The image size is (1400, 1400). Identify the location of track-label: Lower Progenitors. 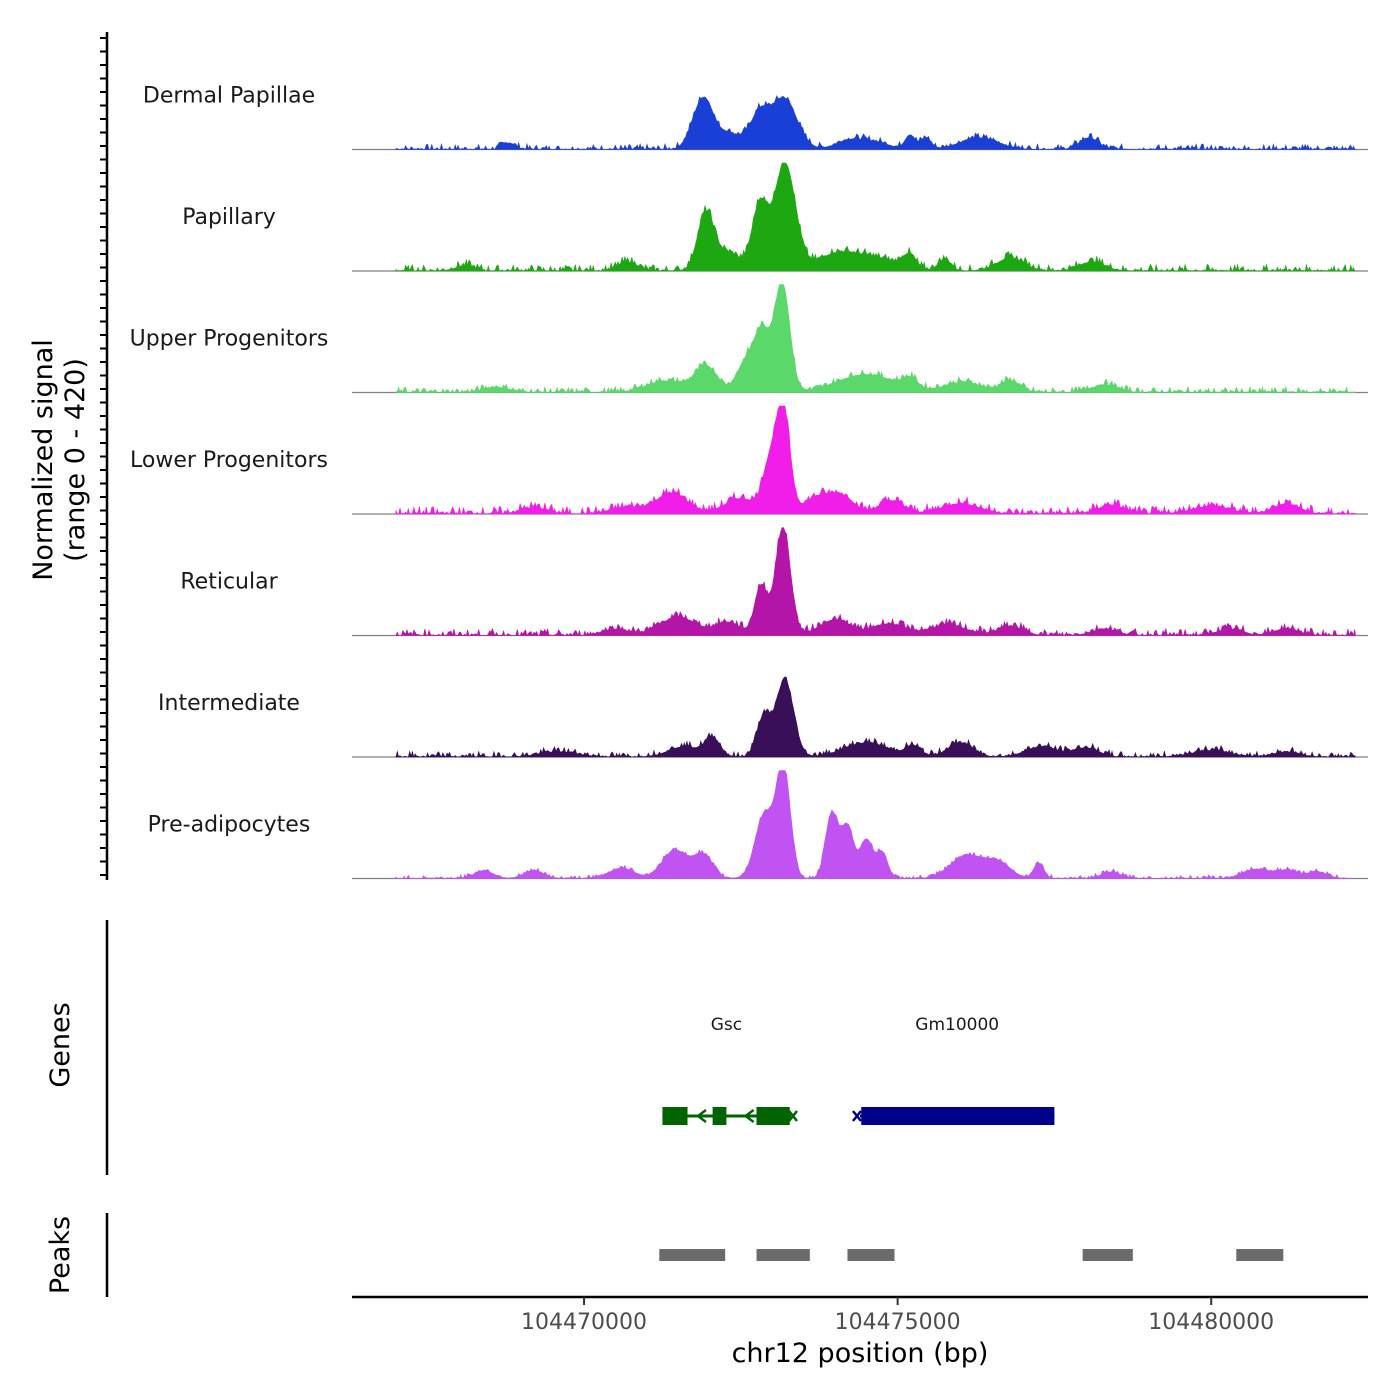
(229, 460).